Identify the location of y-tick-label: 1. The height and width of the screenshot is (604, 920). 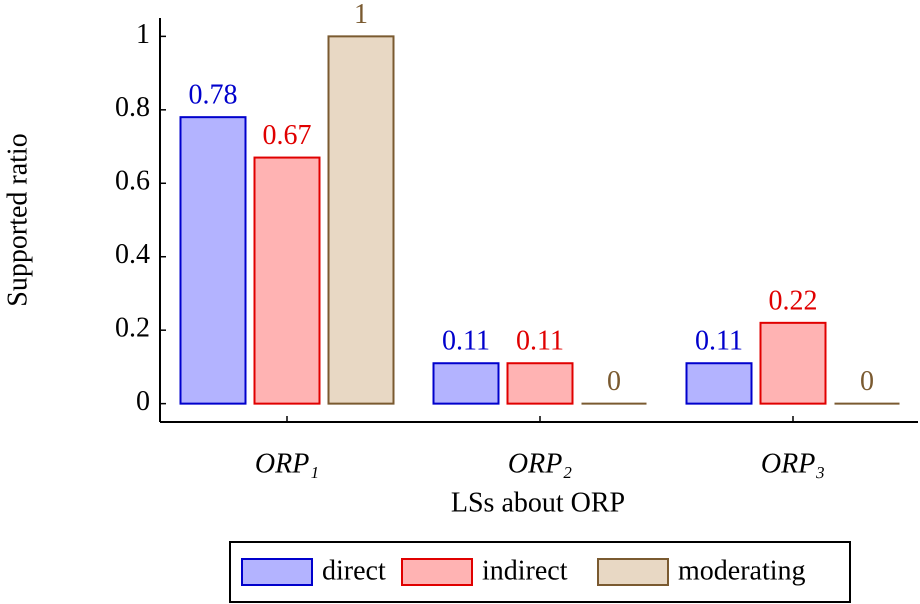
(143, 34).